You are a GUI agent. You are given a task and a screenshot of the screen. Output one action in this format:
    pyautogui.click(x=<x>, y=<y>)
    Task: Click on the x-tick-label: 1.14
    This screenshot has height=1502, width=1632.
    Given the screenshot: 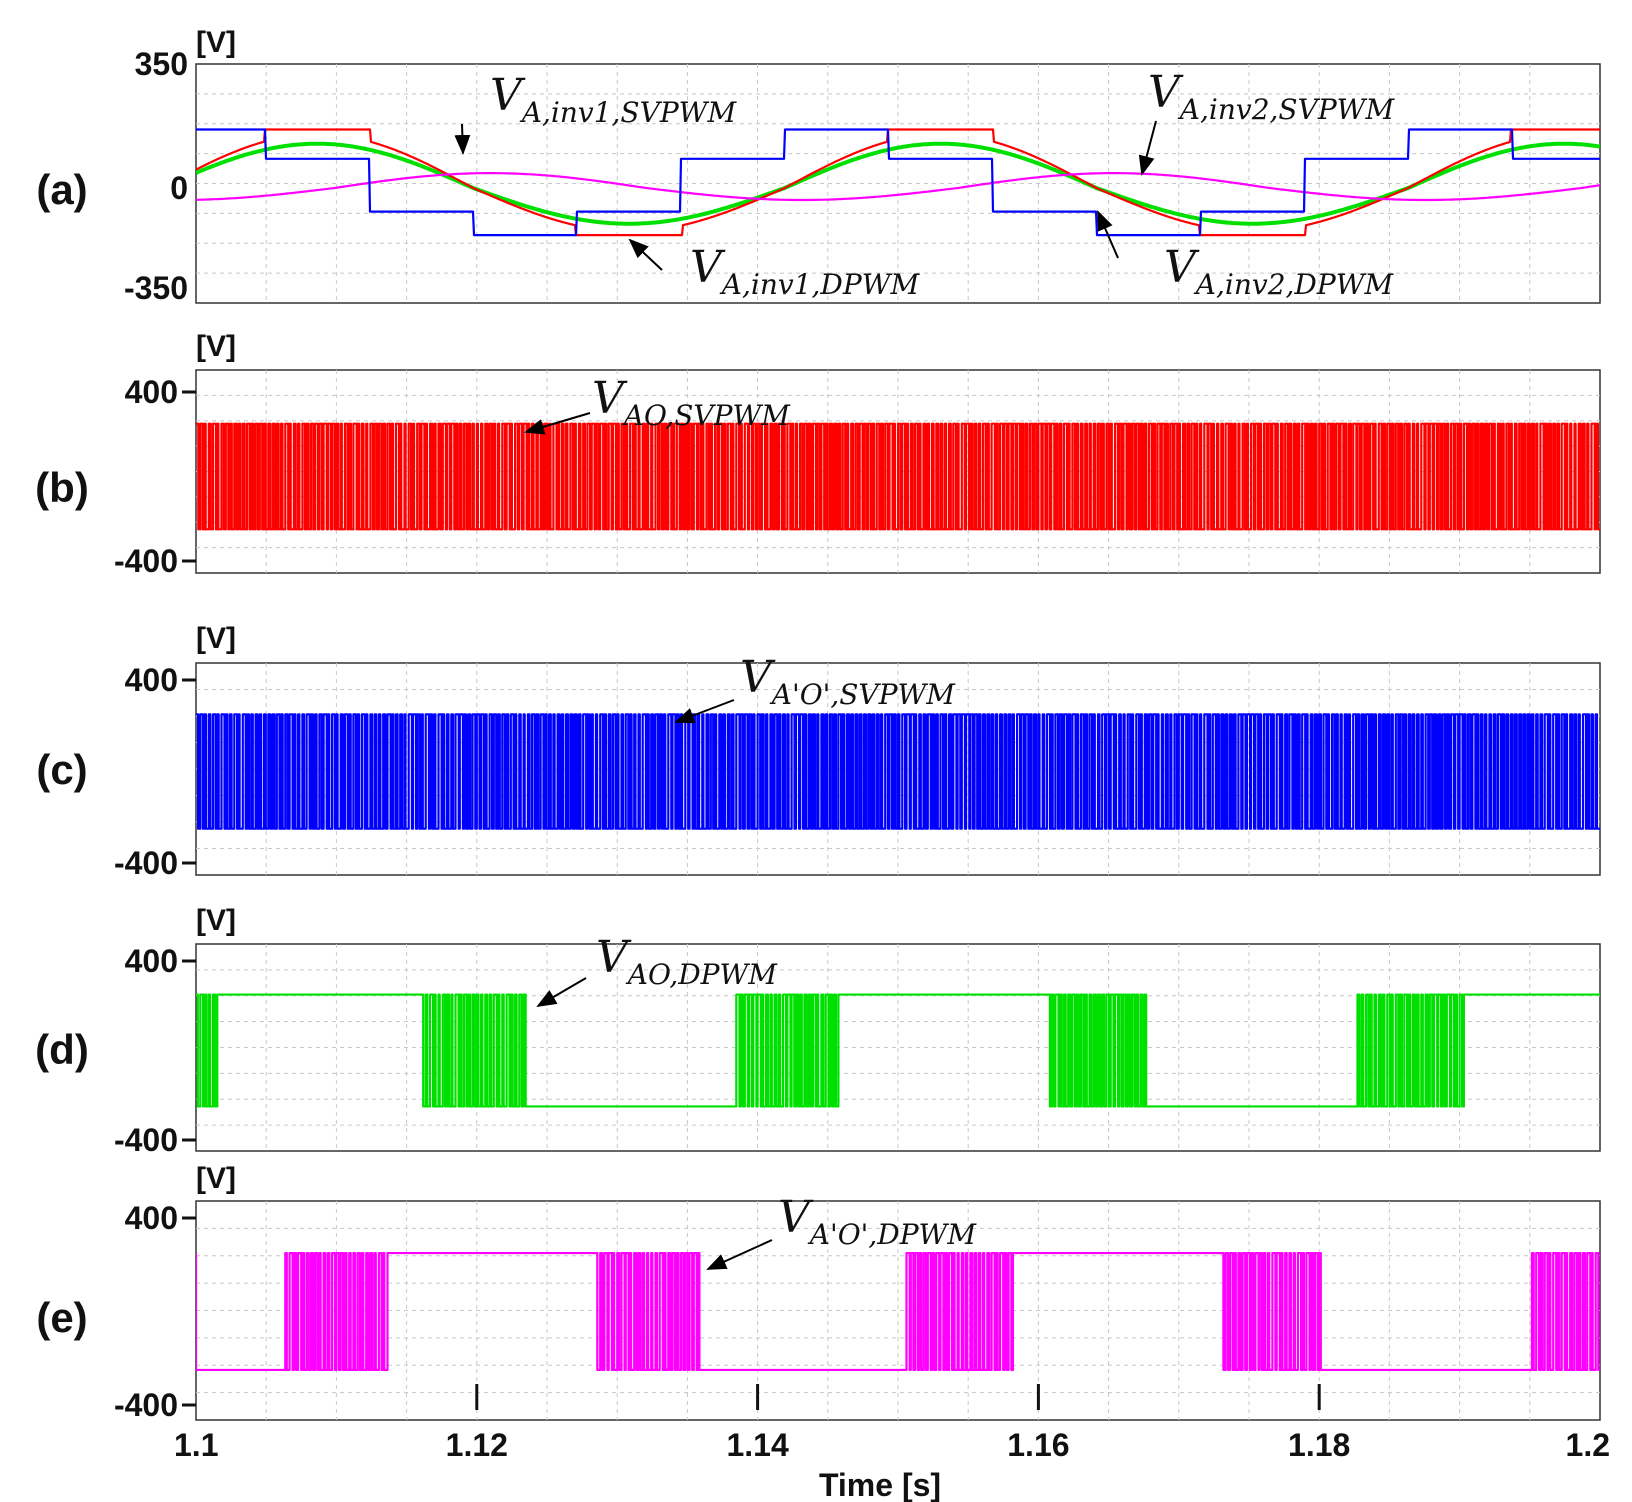 What is the action you would take?
    pyautogui.click(x=757, y=1445)
    